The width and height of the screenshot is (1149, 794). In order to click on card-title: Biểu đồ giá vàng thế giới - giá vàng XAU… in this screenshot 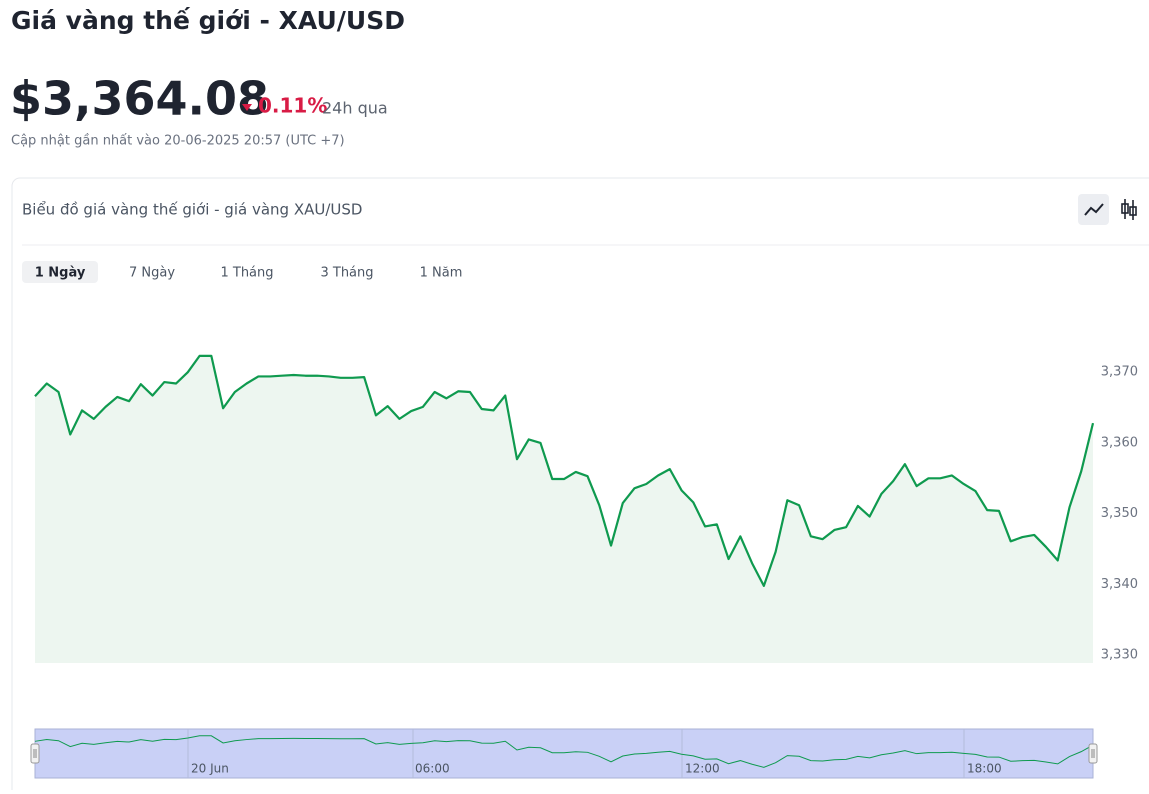, I will do `click(192, 210)`.